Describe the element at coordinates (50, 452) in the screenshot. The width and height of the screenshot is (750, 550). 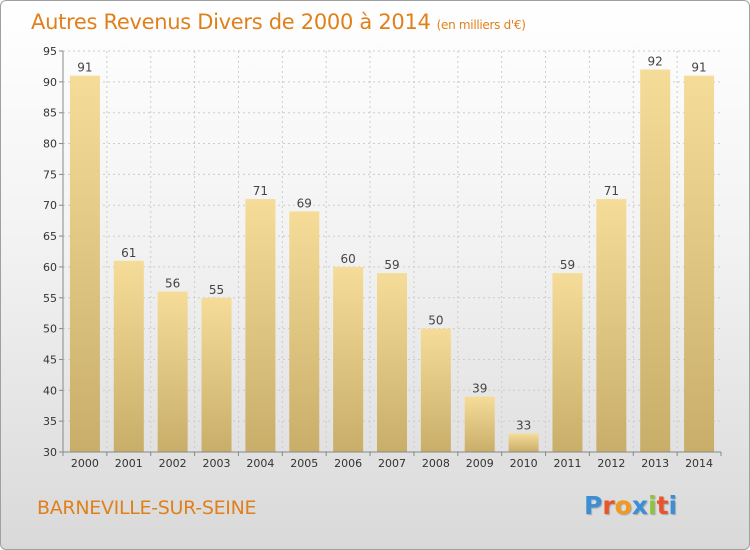
I see `y-tick-label: 30` at that location.